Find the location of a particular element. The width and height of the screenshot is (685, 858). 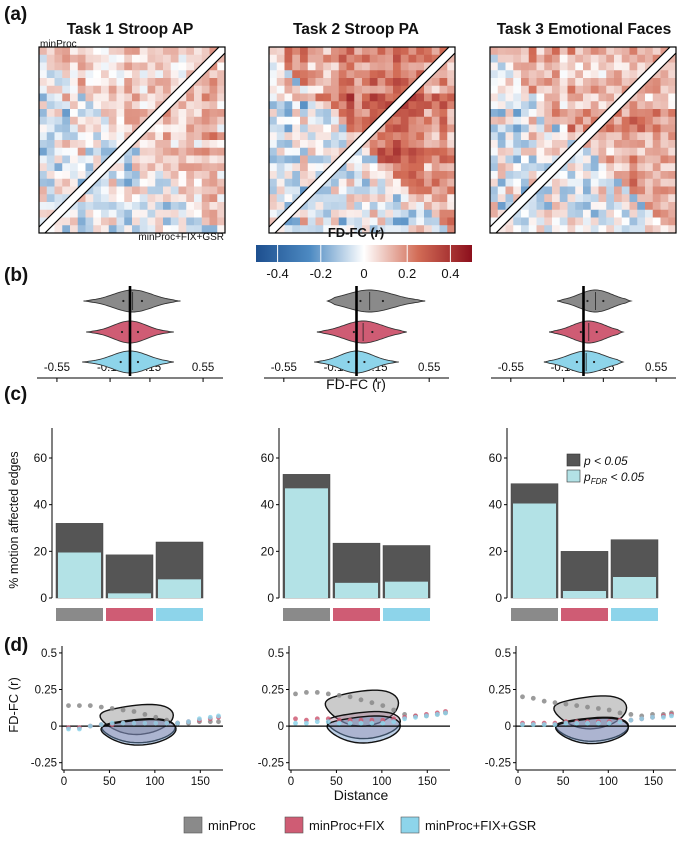

matrix-diagonal-gap is located at coordinates (362, 140).